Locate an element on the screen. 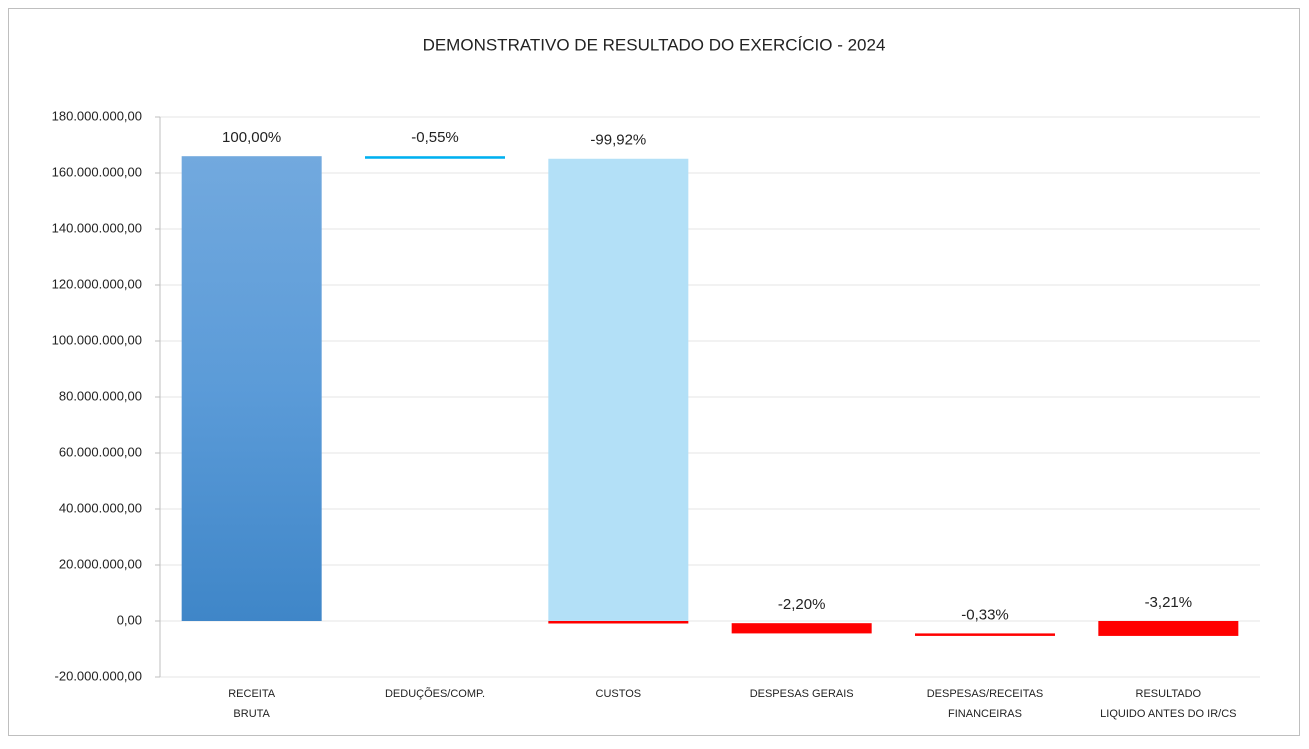 The height and width of the screenshot is (749, 1309). y-tick-label: 100.000.000,00 is located at coordinates (97, 339).